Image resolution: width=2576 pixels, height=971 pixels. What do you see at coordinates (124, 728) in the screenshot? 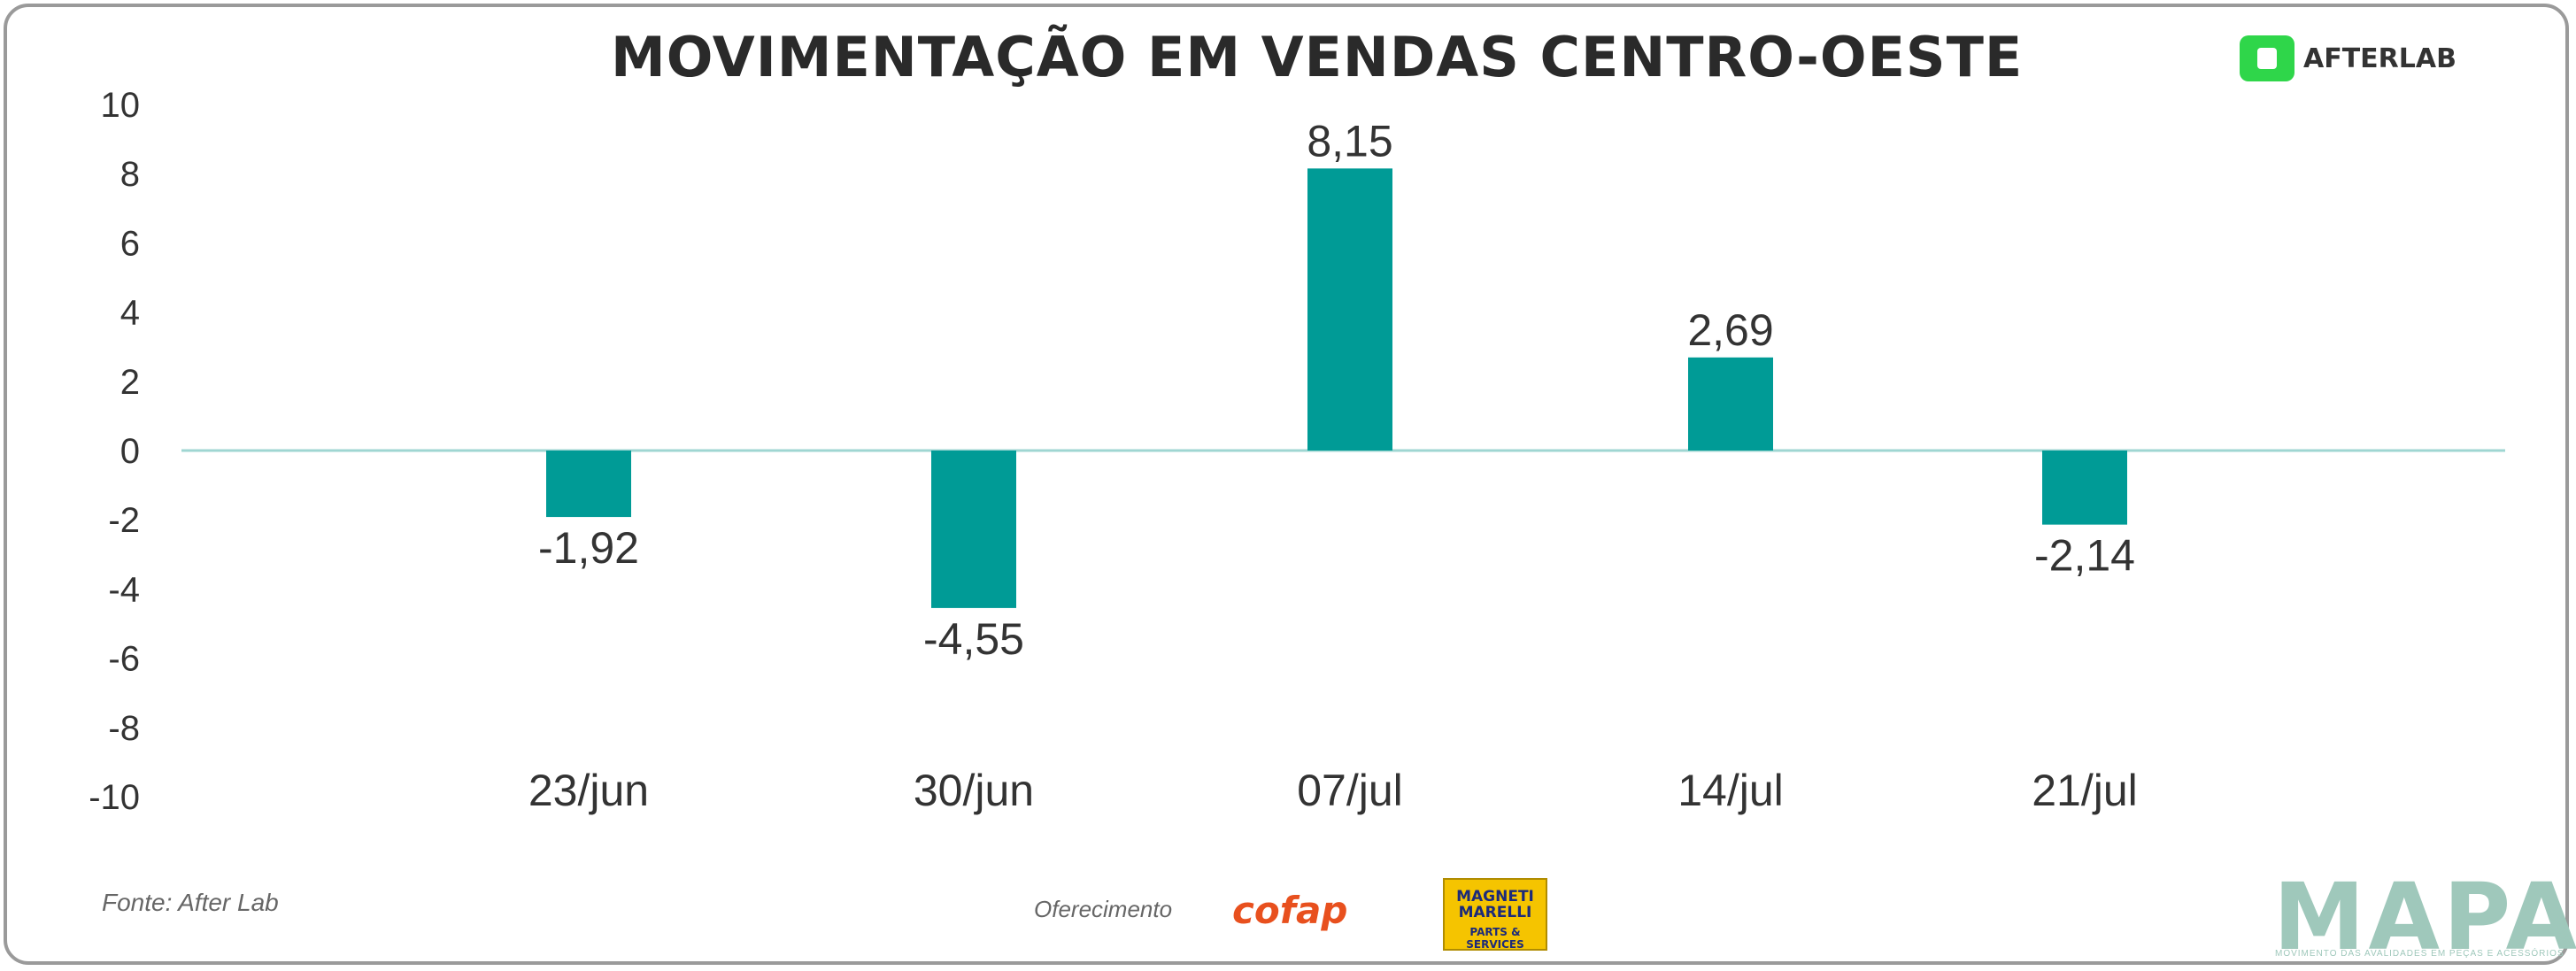
I see `y-tick-label: -8` at bounding box center [124, 728].